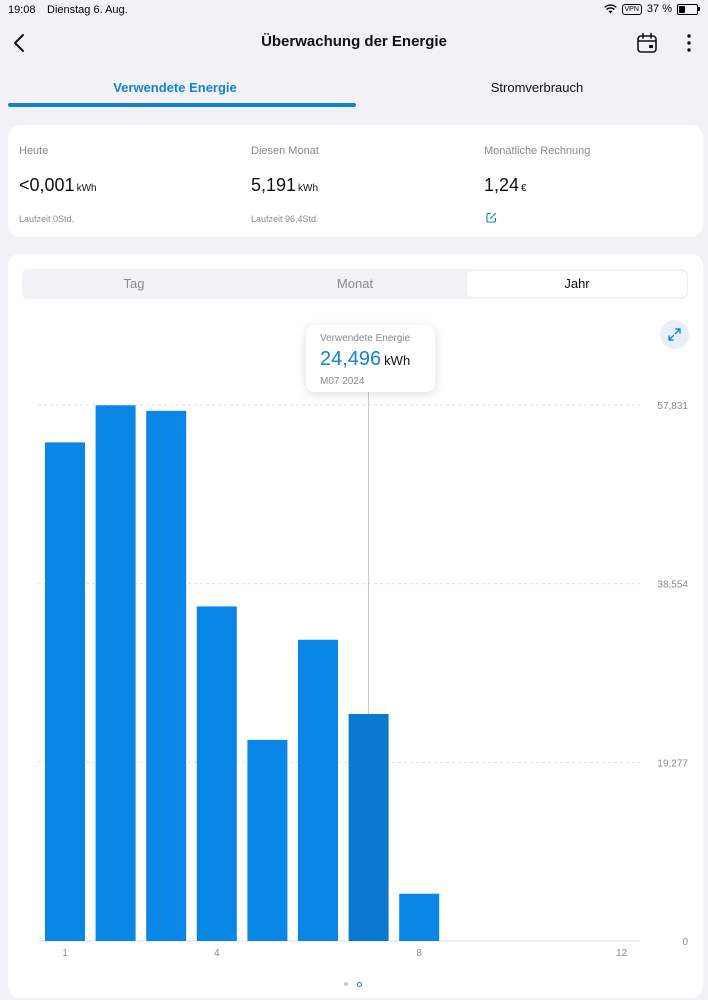 The image size is (708, 1000). What do you see at coordinates (22, 10) in the screenshot?
I see `status-time: 19:08` at bounding box center [22, 10].